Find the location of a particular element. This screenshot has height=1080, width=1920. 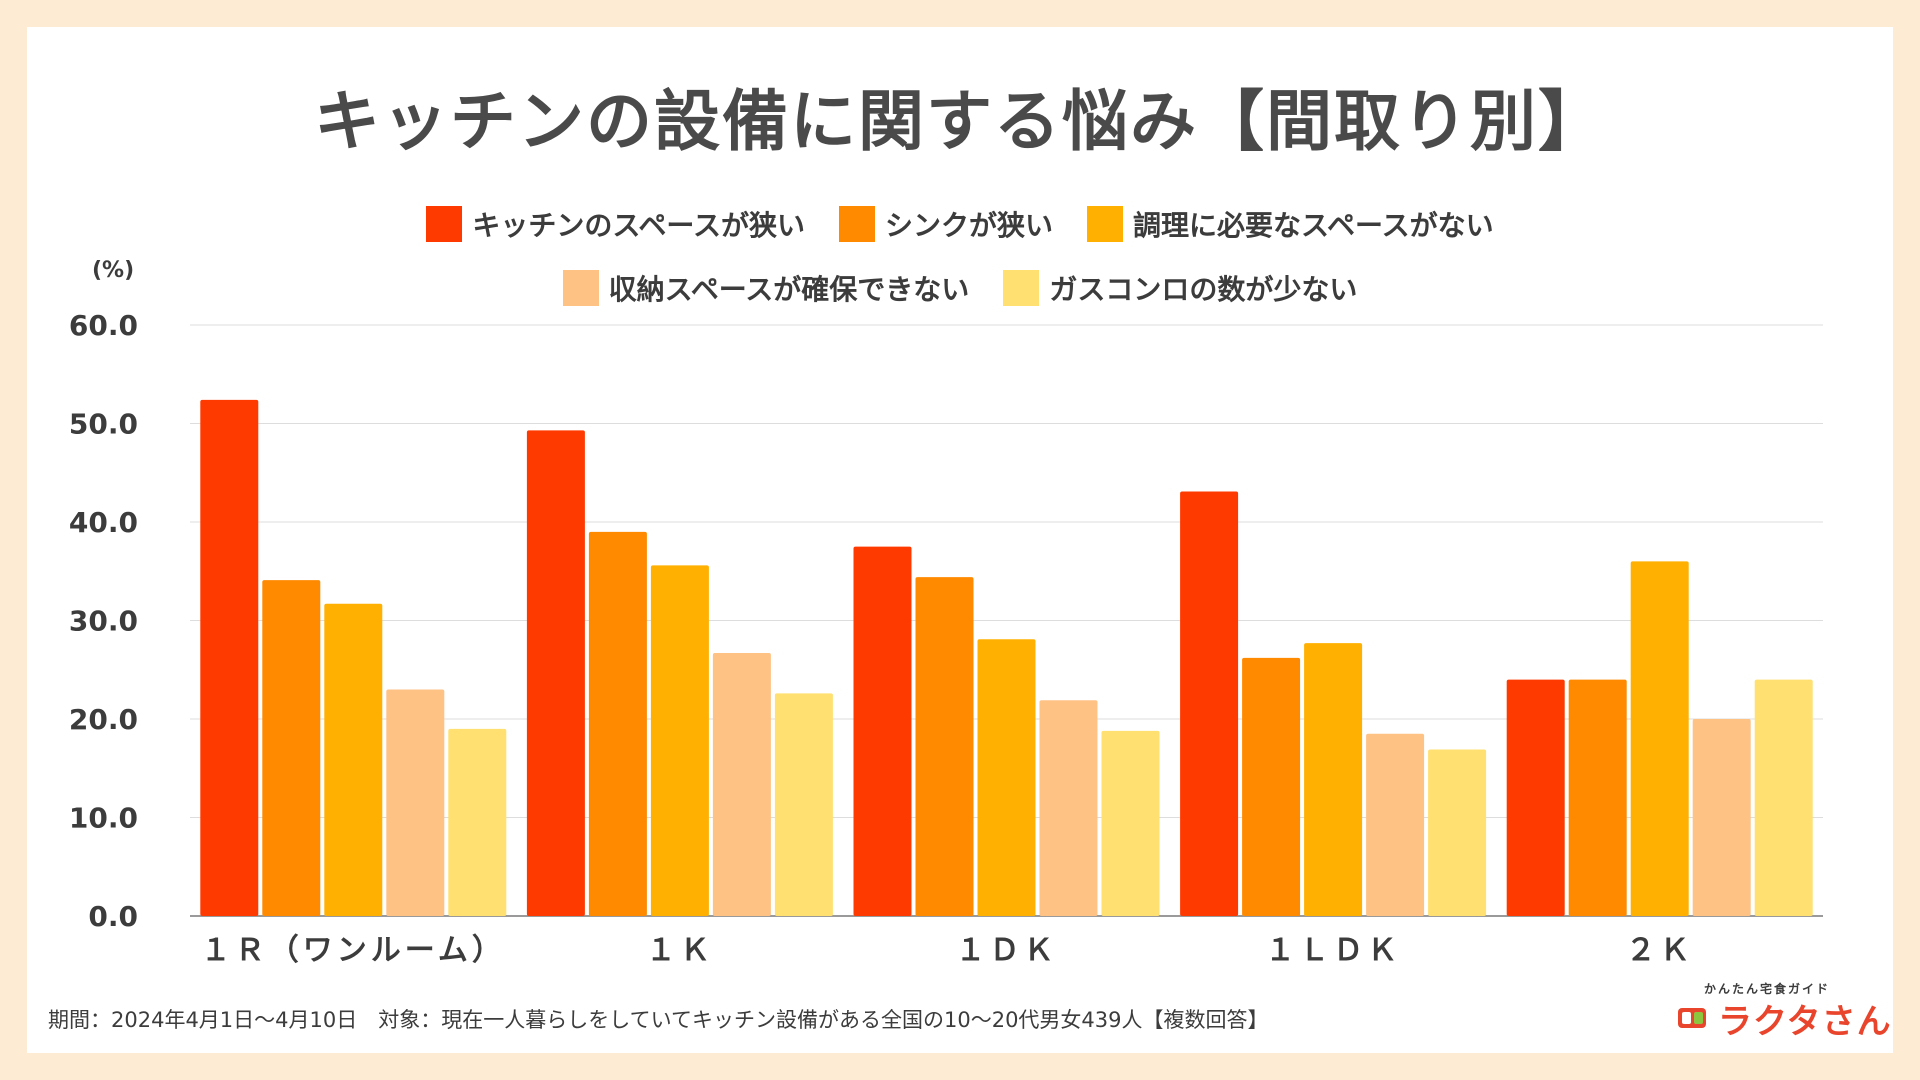

legend-row-1: キッチンのスペースが狭い シンクが狭い 調理に必要なスペースがない is located at coordinates (960, 224).